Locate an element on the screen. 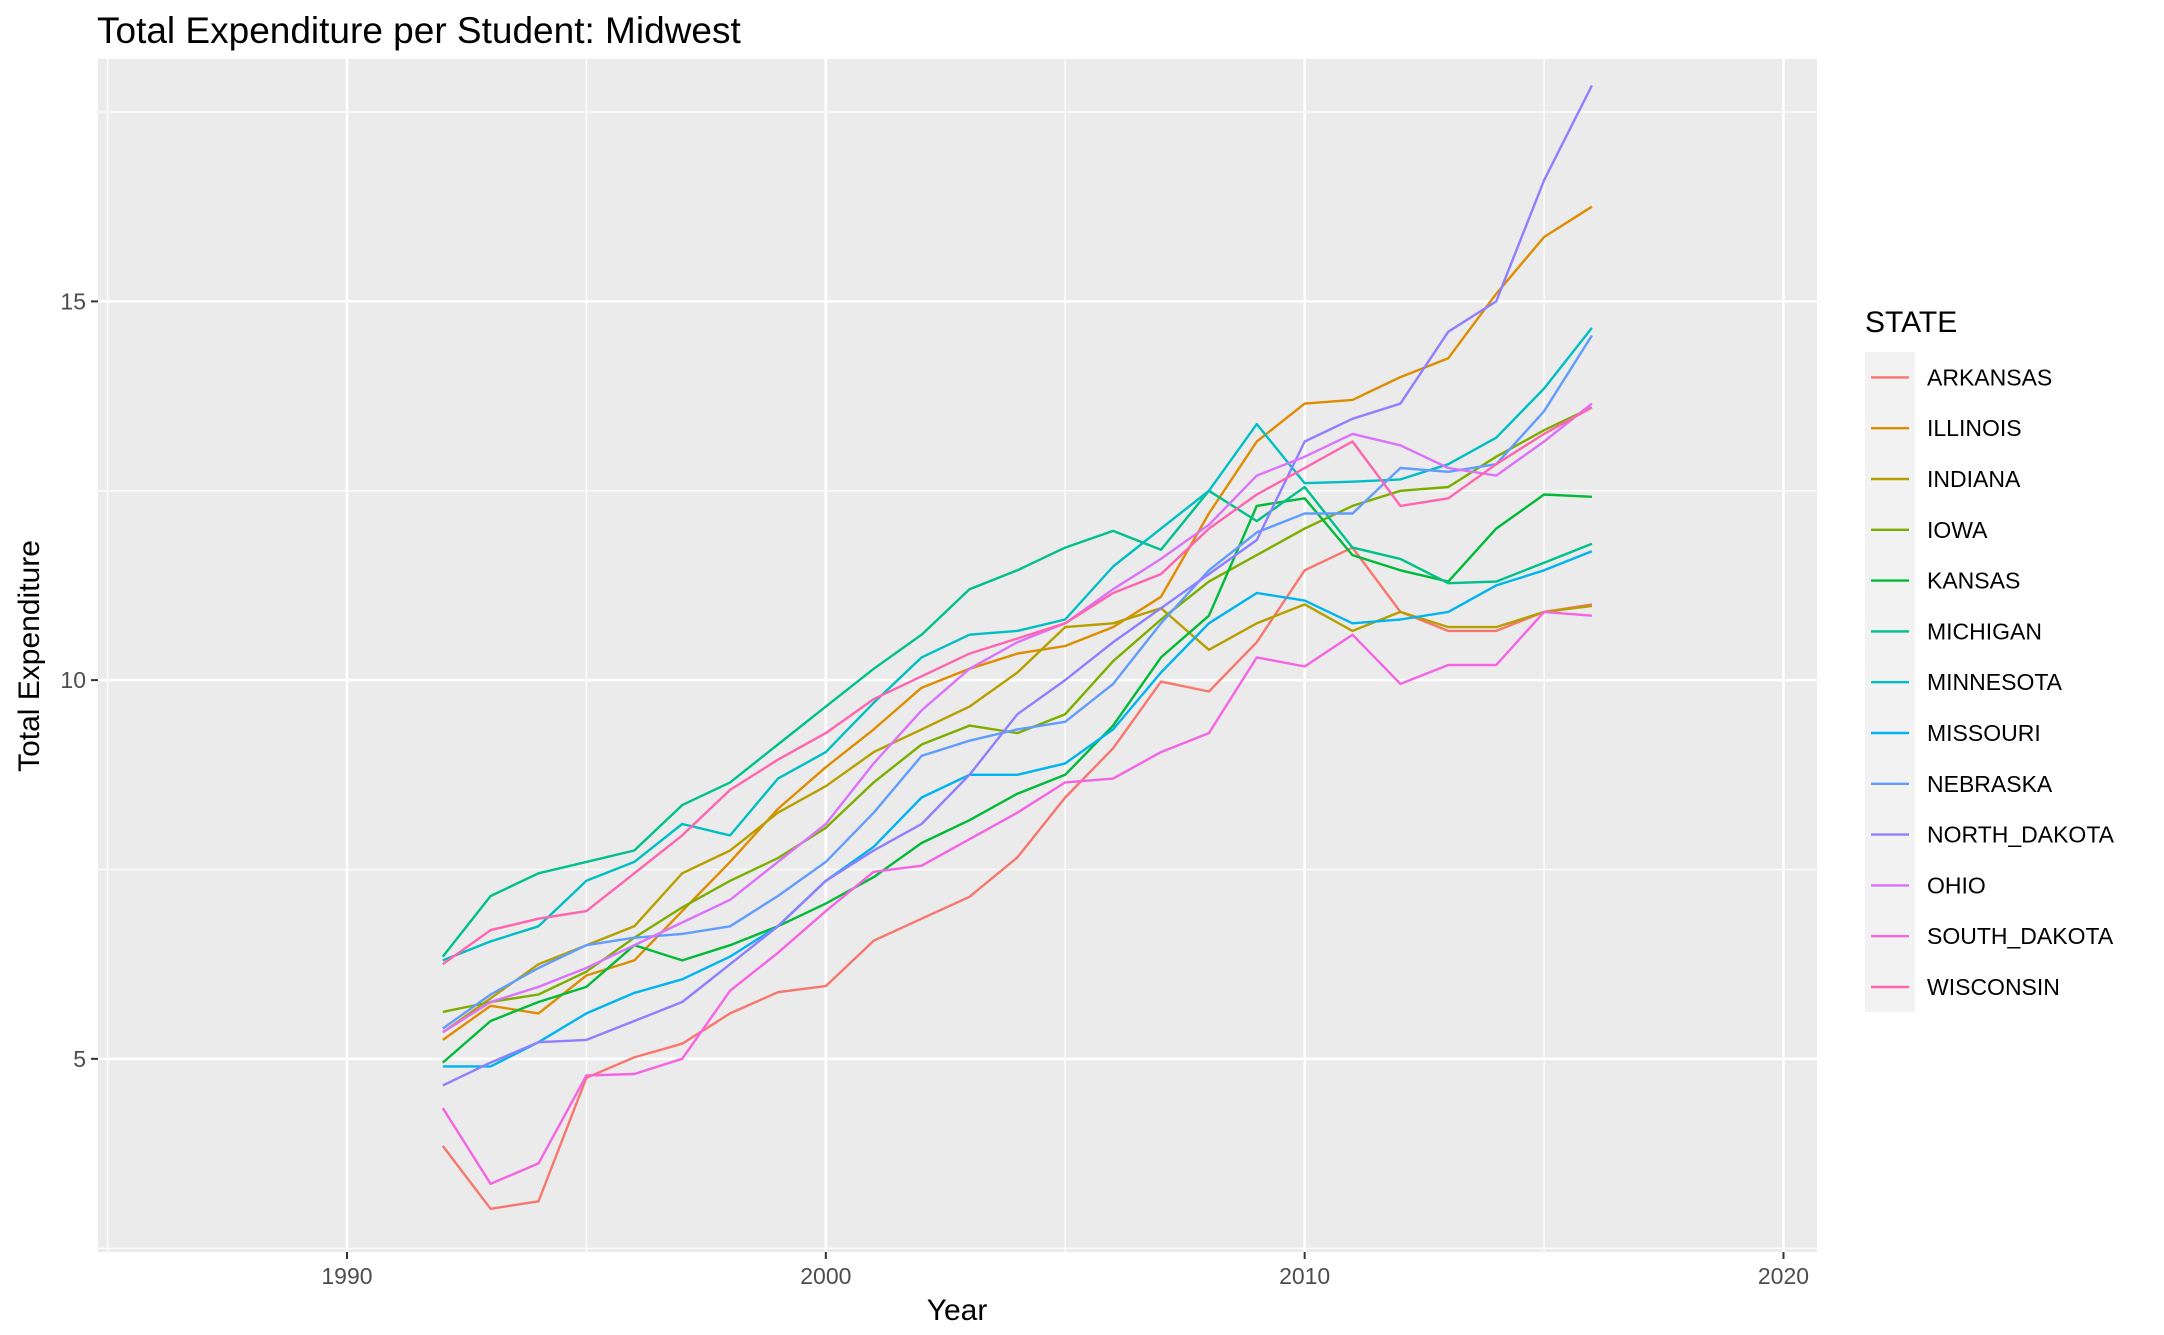  y-axis: 5 10 15 is located at coordinates (79, 680).